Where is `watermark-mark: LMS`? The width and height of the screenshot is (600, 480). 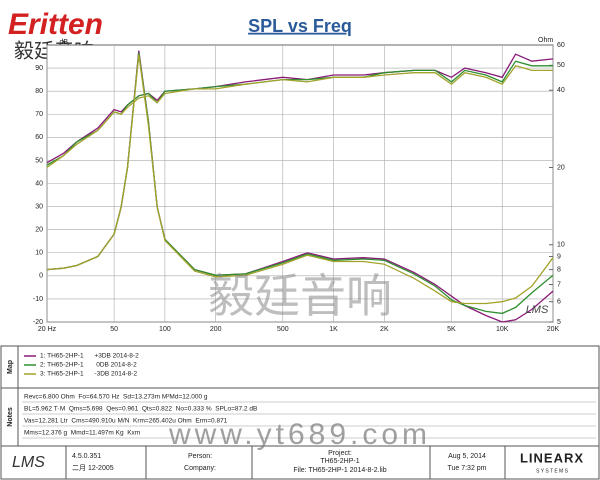 watermark-mark: LMS is located at coordinates (537, 310).